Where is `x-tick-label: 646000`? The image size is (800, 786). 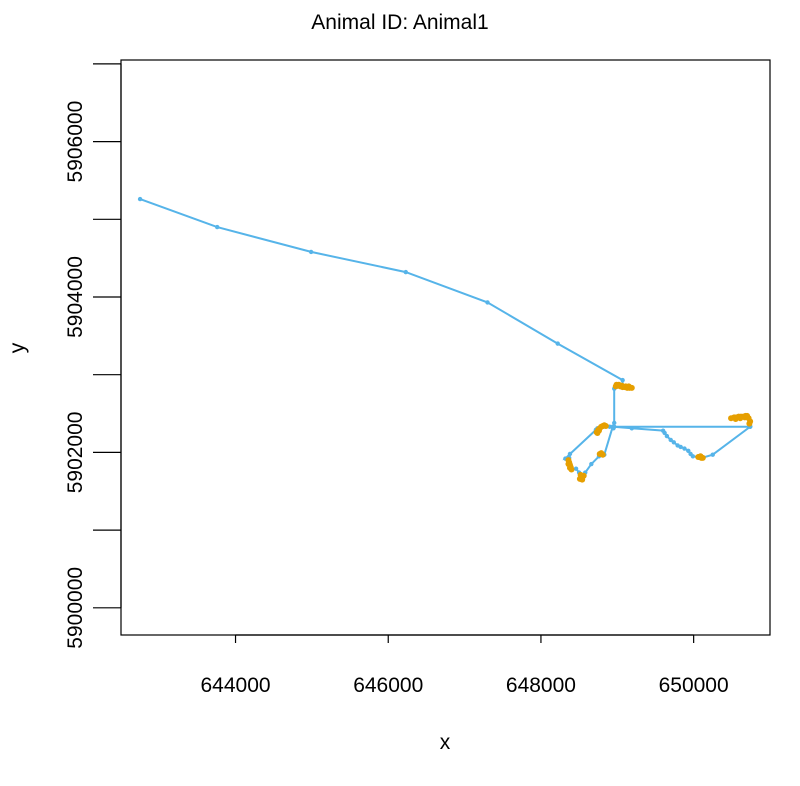
x-tick-label: 646000 is located at coordinates (388, 685).